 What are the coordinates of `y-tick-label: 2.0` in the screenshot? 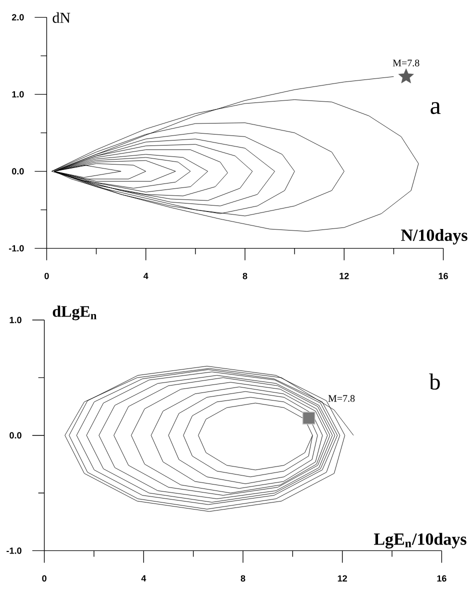 It's located at (18, 17).